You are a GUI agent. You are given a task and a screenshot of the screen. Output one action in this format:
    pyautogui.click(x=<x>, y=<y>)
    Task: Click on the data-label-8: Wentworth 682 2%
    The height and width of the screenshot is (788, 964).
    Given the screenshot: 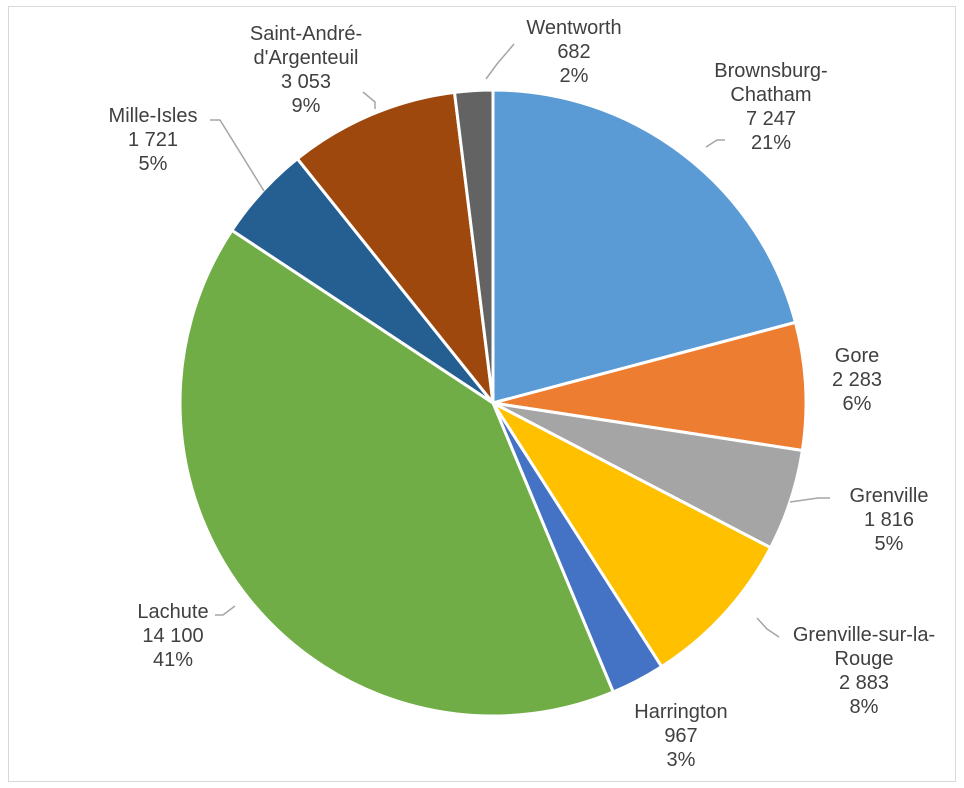 What is the action you would take?
    pyautogui.click(x=573, y=52)
    